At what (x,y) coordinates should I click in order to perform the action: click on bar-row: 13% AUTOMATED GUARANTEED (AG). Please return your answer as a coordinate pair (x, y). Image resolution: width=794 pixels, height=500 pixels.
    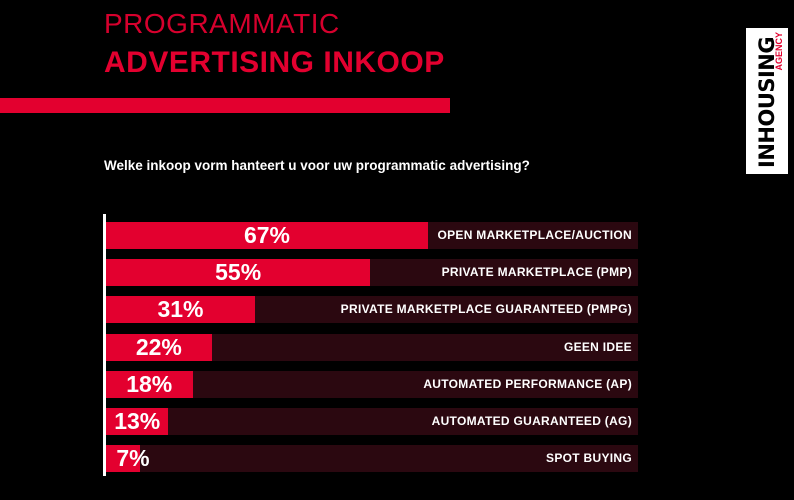
    Looking at the image, I should click on (372, 421).